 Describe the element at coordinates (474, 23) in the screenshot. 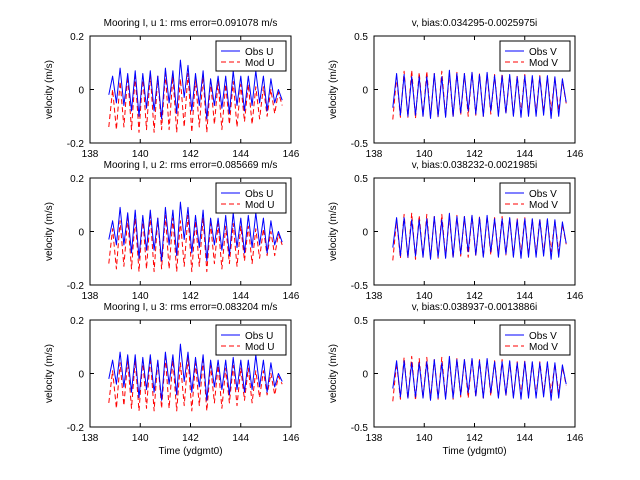

I see `subplot-title: v, bias:0.034295-0.0025975i` at that location.